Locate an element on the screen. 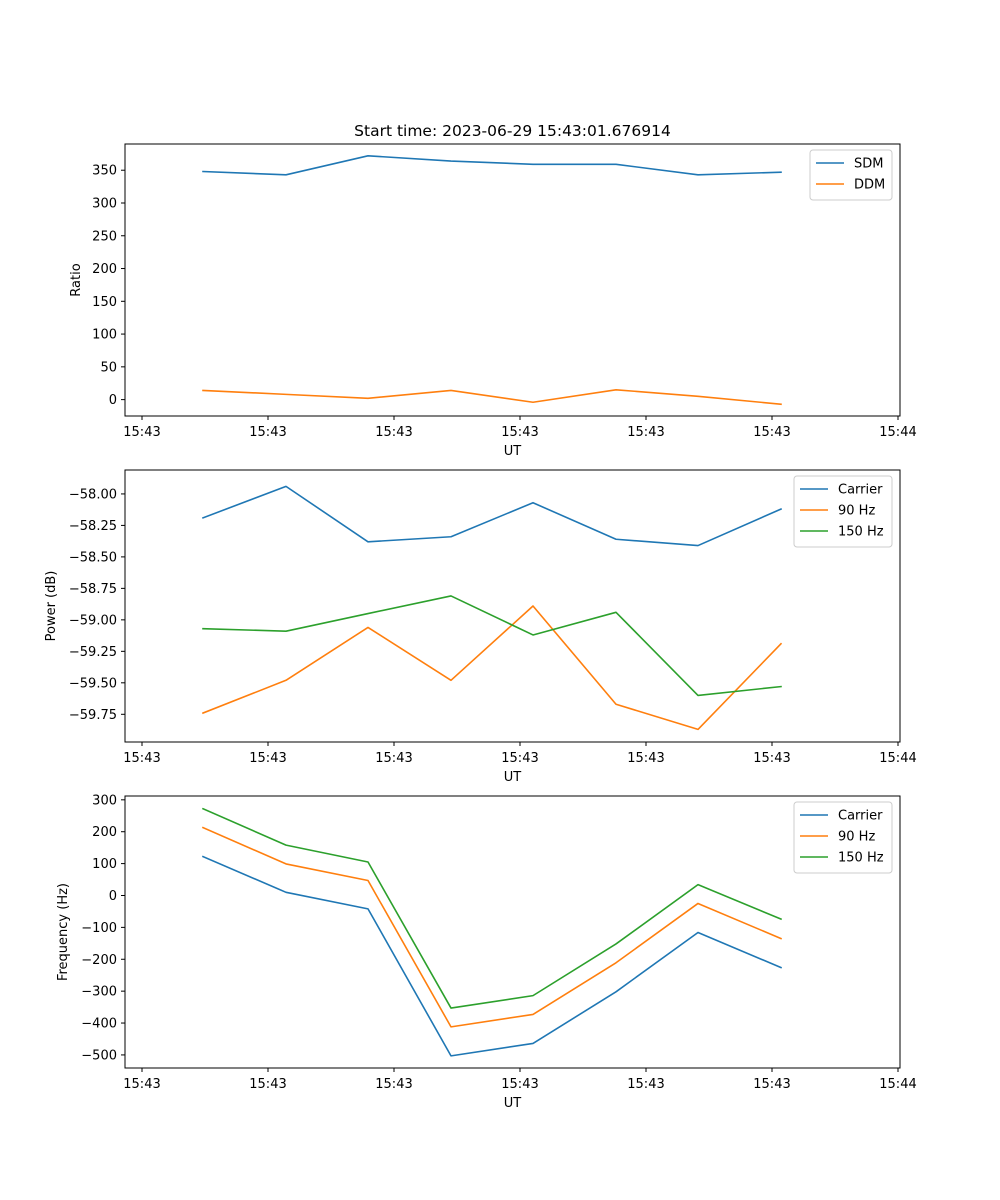  y-tick-label: −300 is located at coordinates (99, 992).